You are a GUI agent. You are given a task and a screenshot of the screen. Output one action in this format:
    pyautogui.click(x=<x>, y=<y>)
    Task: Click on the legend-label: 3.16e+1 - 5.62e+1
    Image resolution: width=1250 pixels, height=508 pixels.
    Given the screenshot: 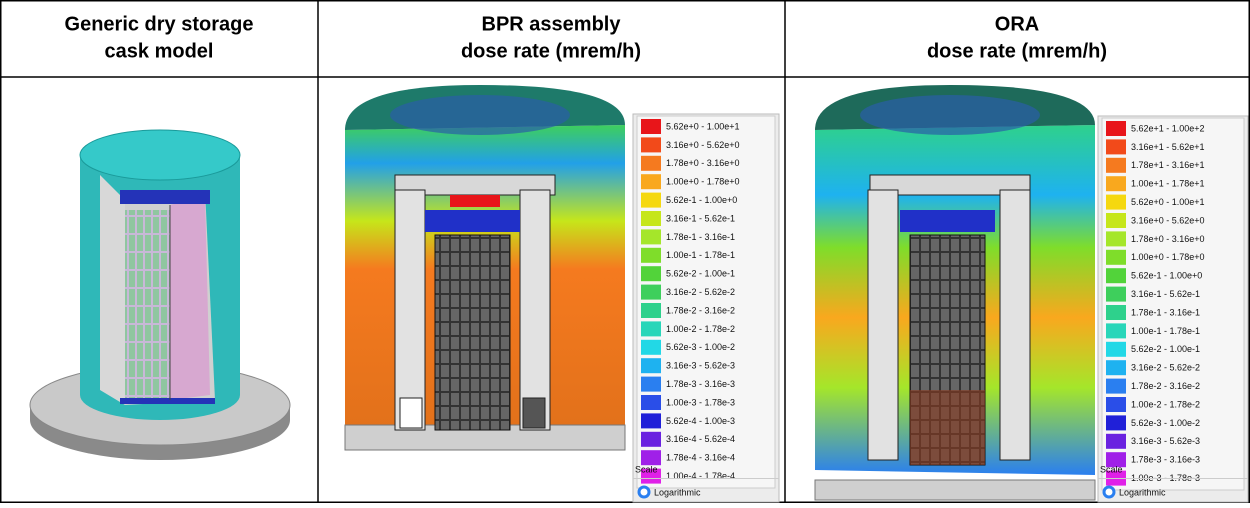 What is the action you would take?
    pyautogui.click(x=1168, y=147)
    